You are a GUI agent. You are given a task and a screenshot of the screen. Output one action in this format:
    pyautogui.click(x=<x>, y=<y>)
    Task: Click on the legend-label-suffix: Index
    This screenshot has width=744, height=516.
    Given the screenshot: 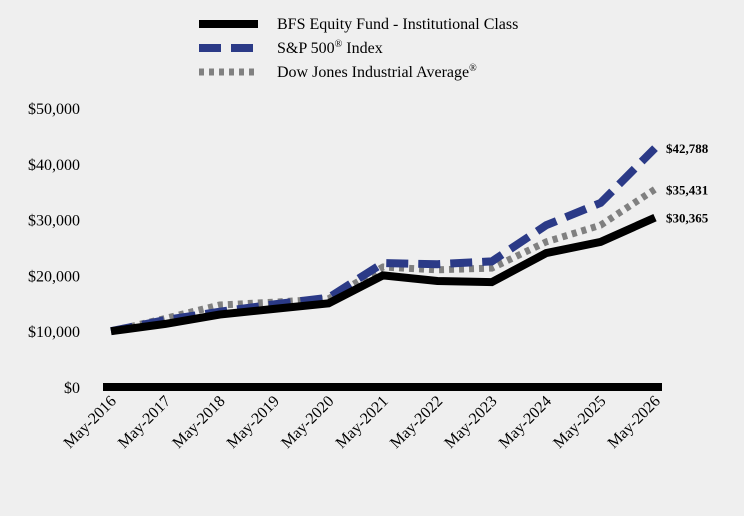 What is the action you would take?
    pyautogui.click(x=362, y=48)
    